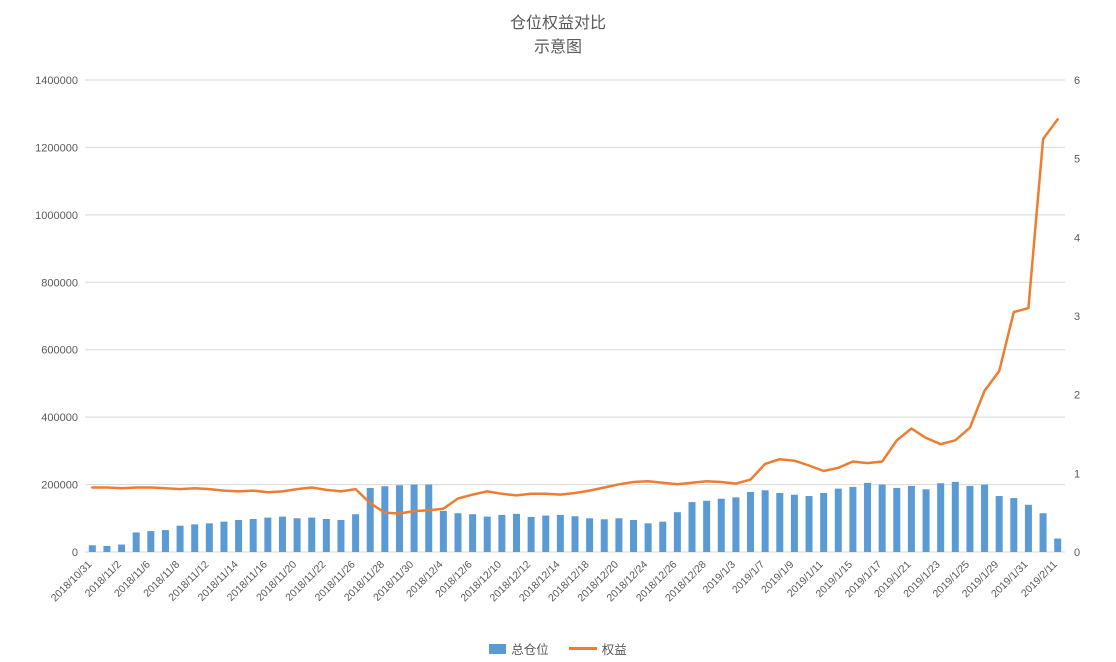 The height and width of the screenshot is (662, 1116). What do you see at coordinates (582, 648) in the screenshot?
I see `line-series-swatch` at bounding box center [582, 648].